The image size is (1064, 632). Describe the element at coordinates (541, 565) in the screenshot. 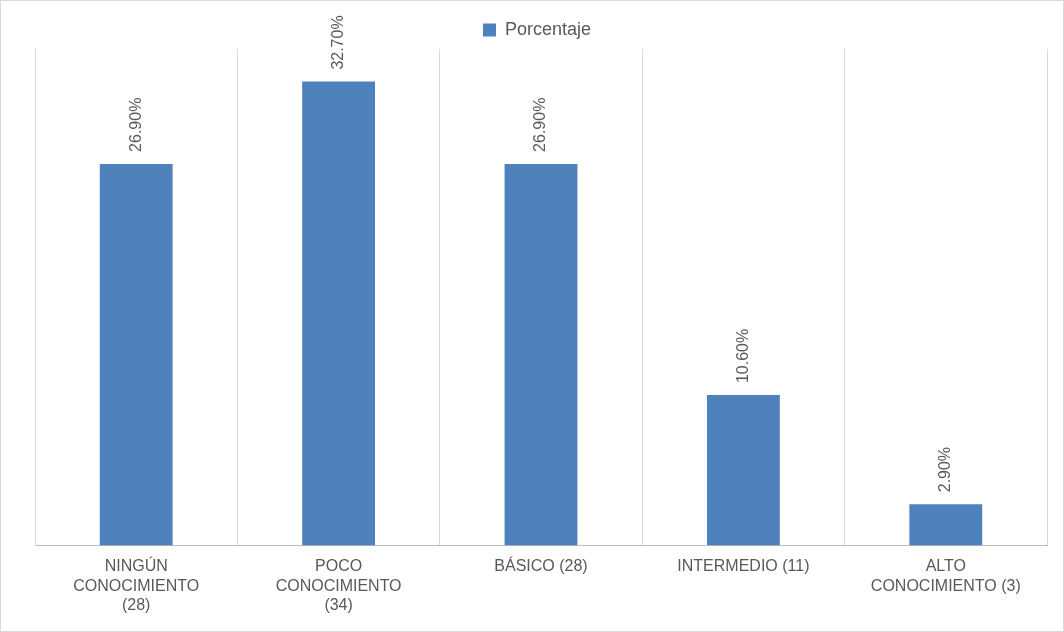

I see `x-tick-label: BÁSICO (28)` at that location.